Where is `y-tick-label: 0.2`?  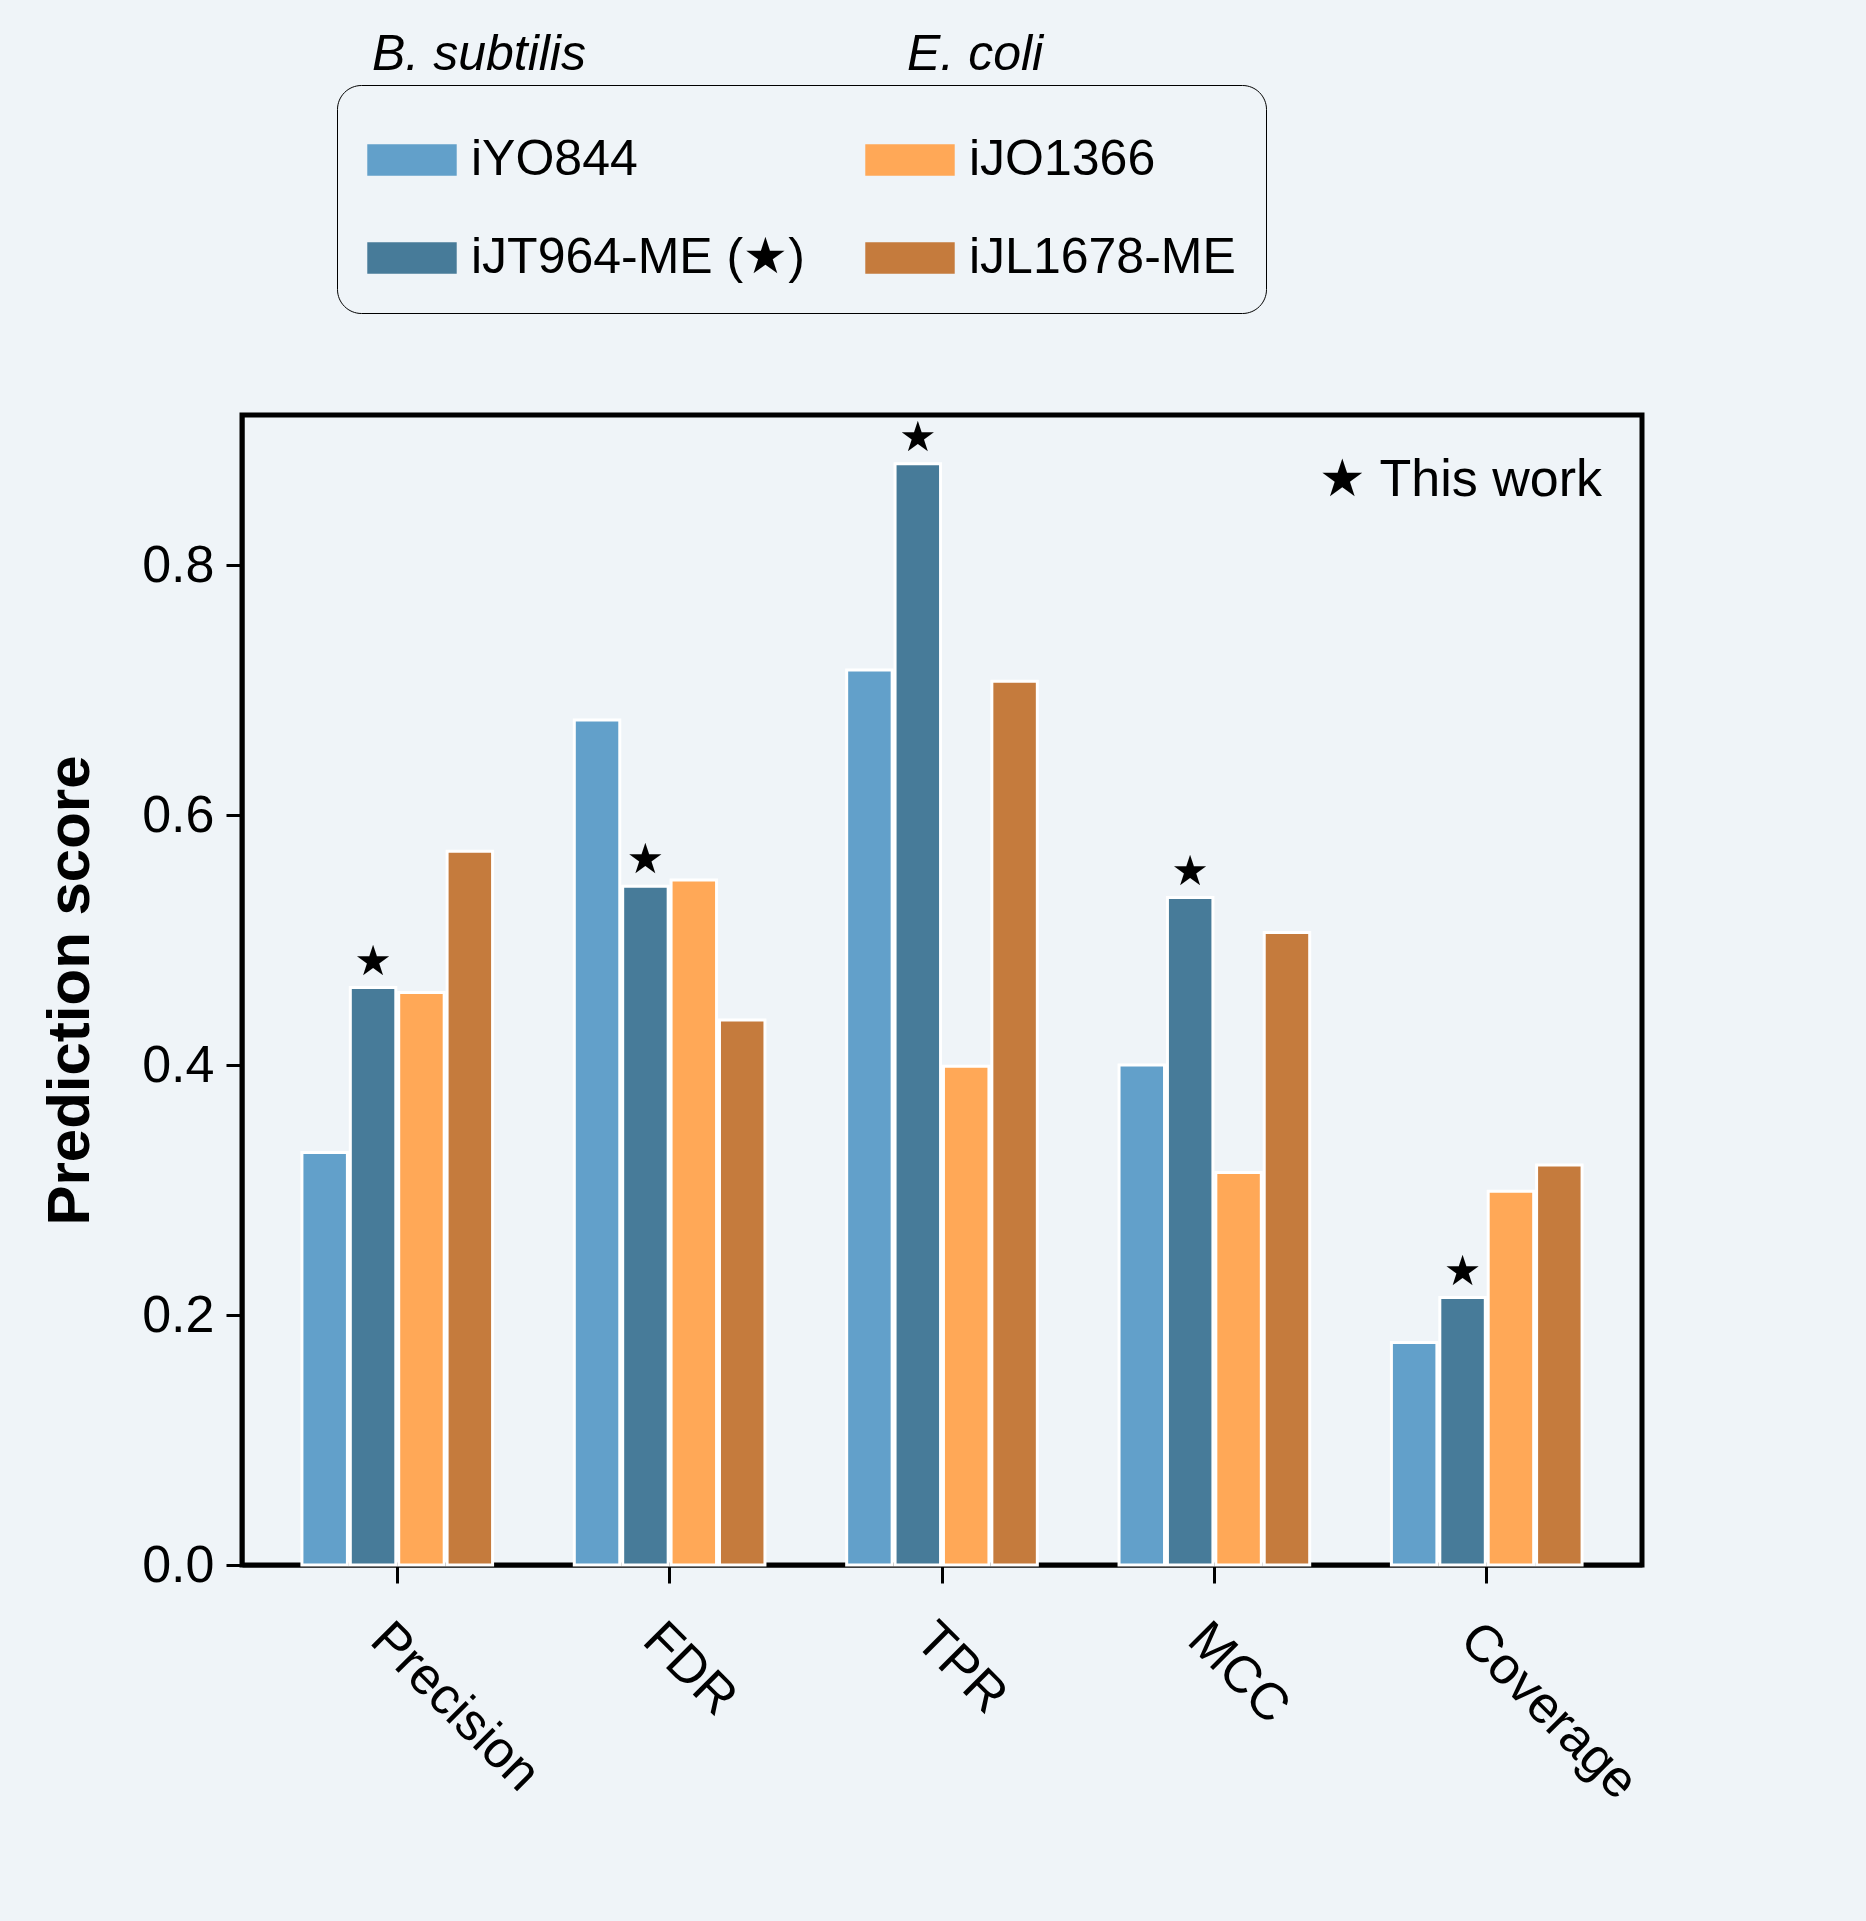 y-tick-label: 0.2 is located at coordinates (178, 1313).